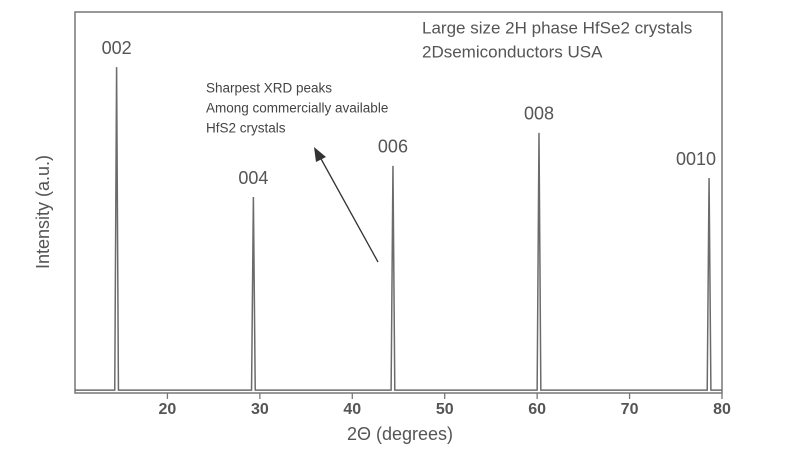 The width and height of the screenshot is (802, 459). Describe the element at coordinates (539, 114) in the screenshot. I see `peak-label: 008` at that location.